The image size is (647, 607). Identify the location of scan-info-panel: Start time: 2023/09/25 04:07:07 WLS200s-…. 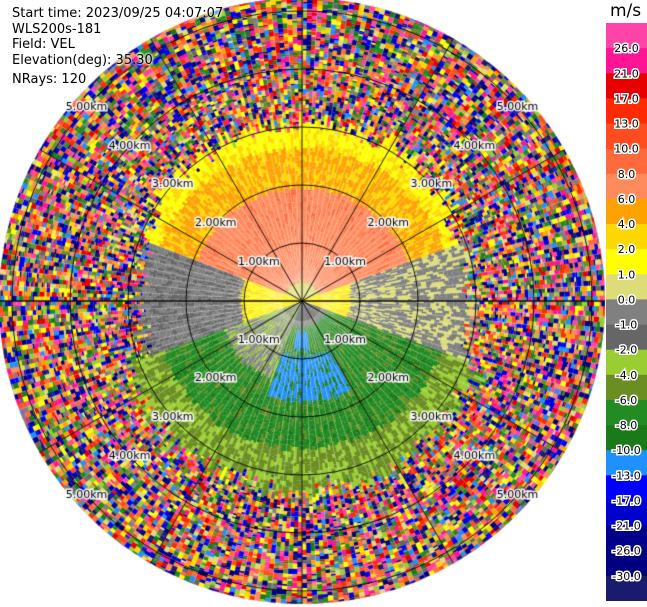
(117, 47).